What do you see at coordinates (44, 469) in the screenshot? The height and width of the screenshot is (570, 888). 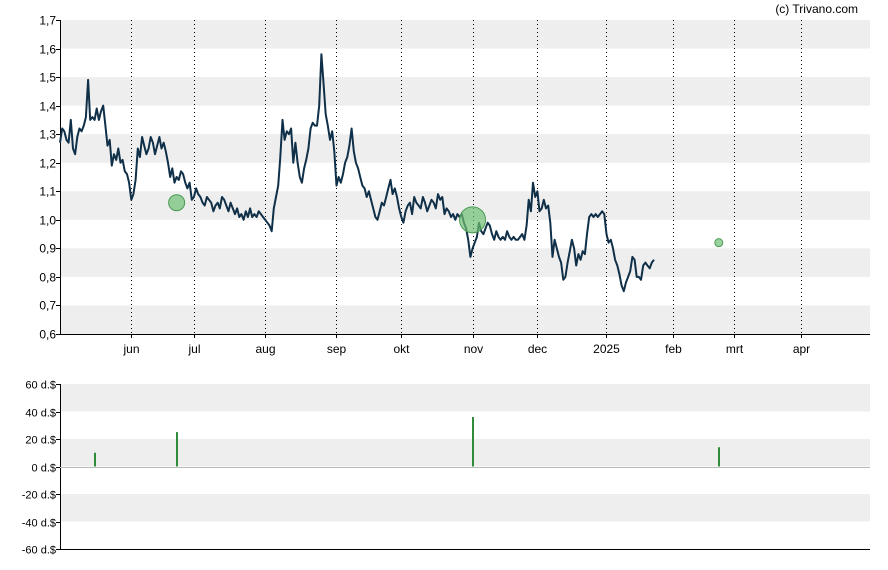 I see `y-tick-label: 0 d.$` at bounding box center [44, 469].